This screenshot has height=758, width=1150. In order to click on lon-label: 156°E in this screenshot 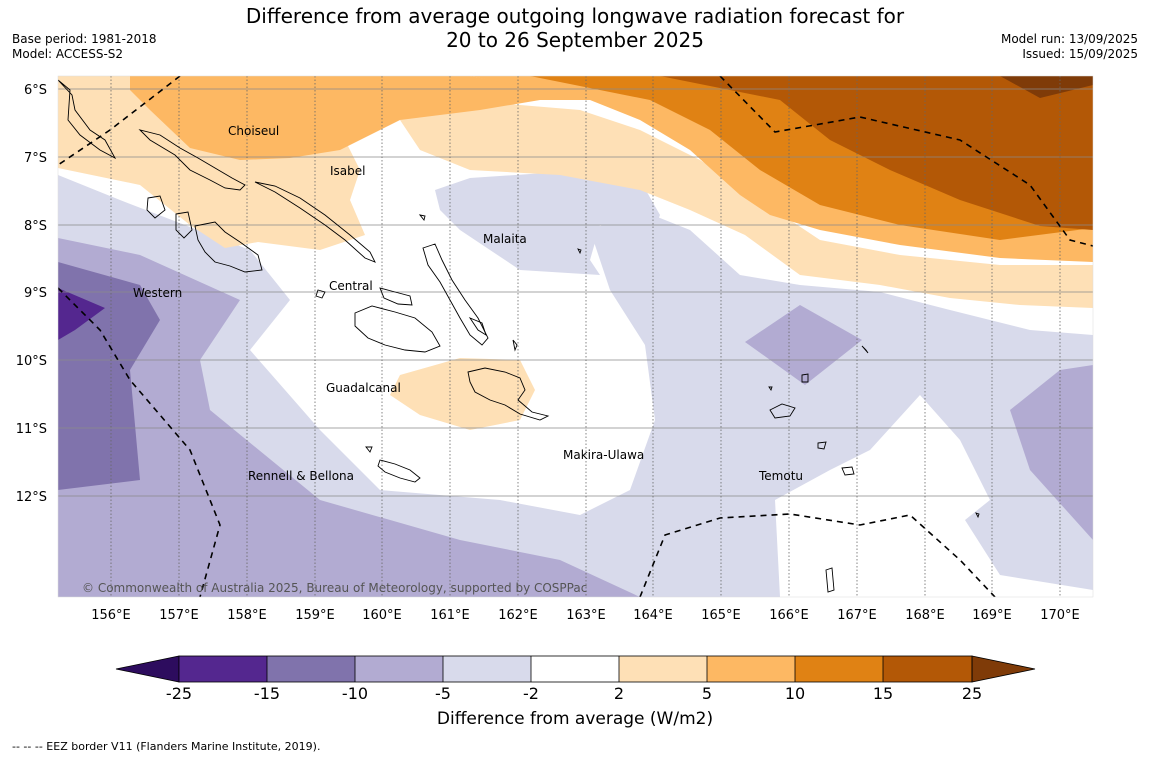, I will do `click(111, 615)`.